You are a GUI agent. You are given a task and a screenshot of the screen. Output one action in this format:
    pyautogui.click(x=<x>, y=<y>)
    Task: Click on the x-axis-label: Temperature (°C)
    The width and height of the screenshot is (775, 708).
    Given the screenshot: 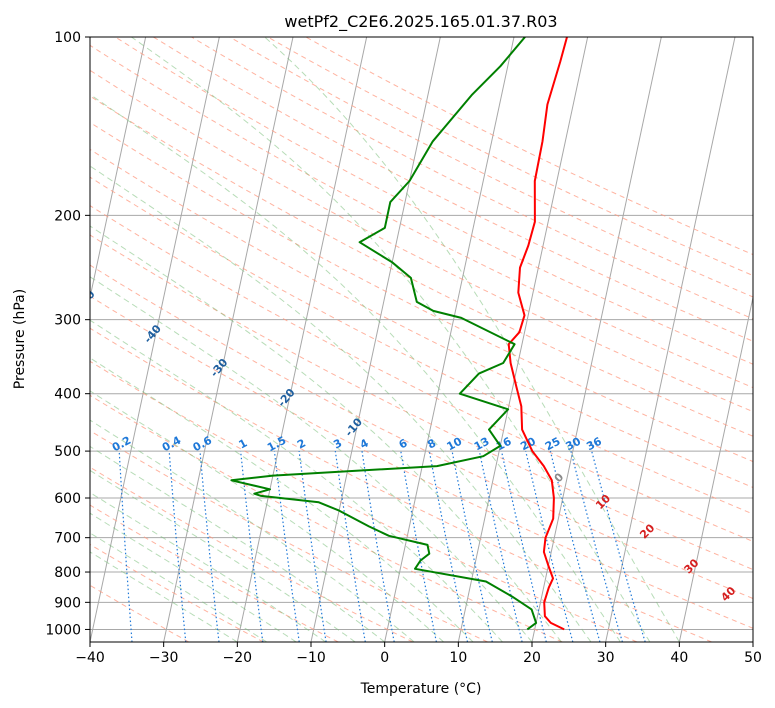 What is the action you would take?
    pyautogui.click(x=421, y=689)
    